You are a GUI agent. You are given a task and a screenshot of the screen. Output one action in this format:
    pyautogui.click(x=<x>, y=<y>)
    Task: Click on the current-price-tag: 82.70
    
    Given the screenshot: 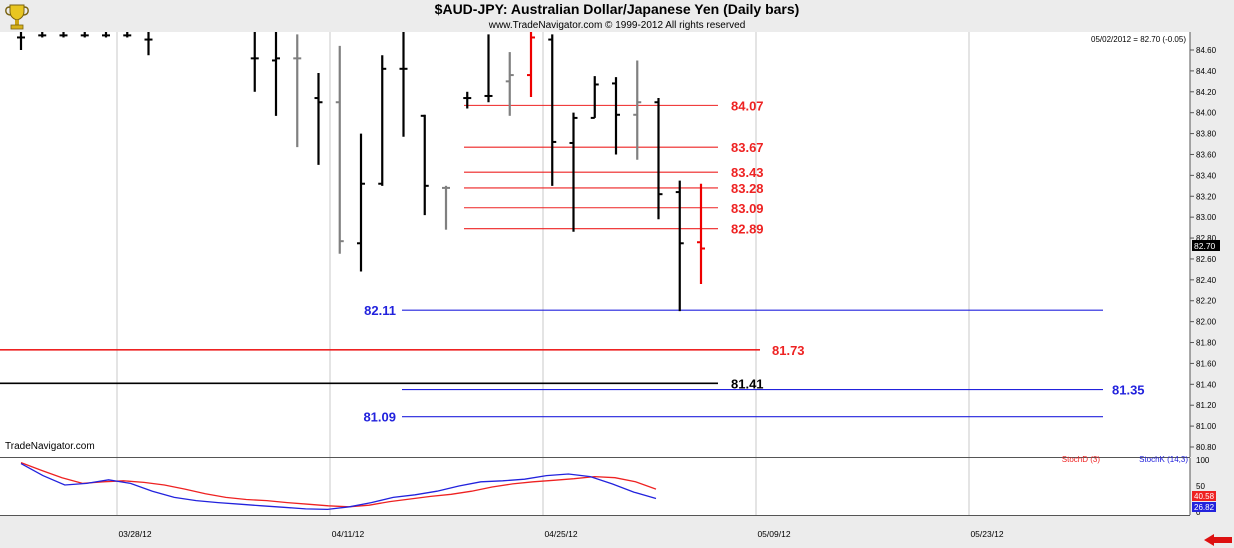 What is the action you would take?
    pyautogui.click(x=1205, y=246)
    